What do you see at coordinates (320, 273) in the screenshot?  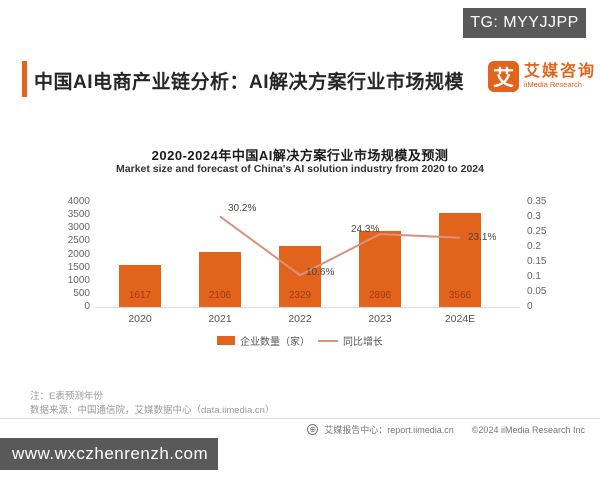 I see `growth-rate-label: 10.6%` at bounding box center [320, 273].